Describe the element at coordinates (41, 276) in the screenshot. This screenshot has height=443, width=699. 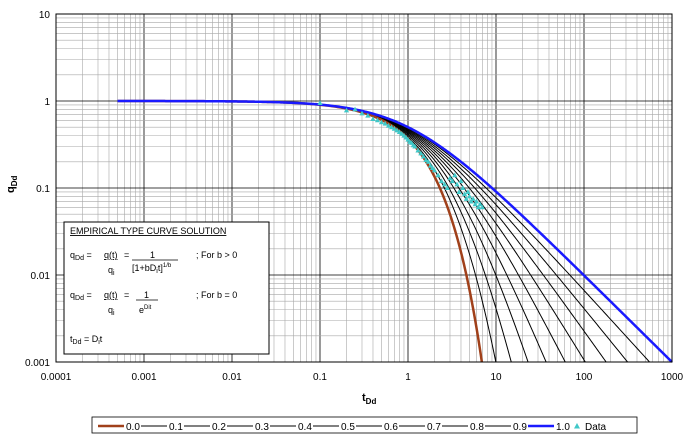
I see `y-tick-label: 0.01` at that location.